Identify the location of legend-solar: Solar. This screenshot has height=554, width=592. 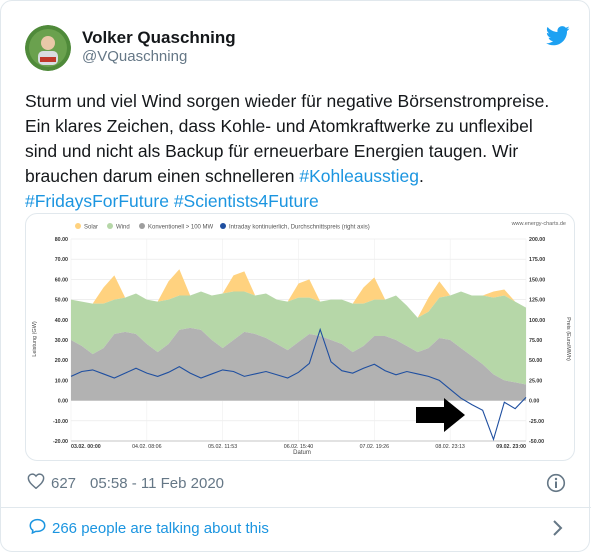
(91, 228).